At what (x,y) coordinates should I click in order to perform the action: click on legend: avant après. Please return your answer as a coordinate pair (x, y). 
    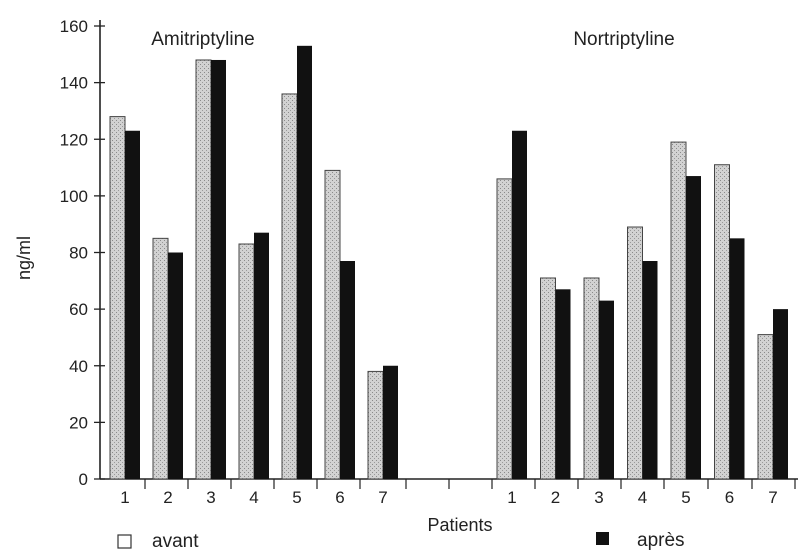
    Looking at the image, I should click on (401, 541).